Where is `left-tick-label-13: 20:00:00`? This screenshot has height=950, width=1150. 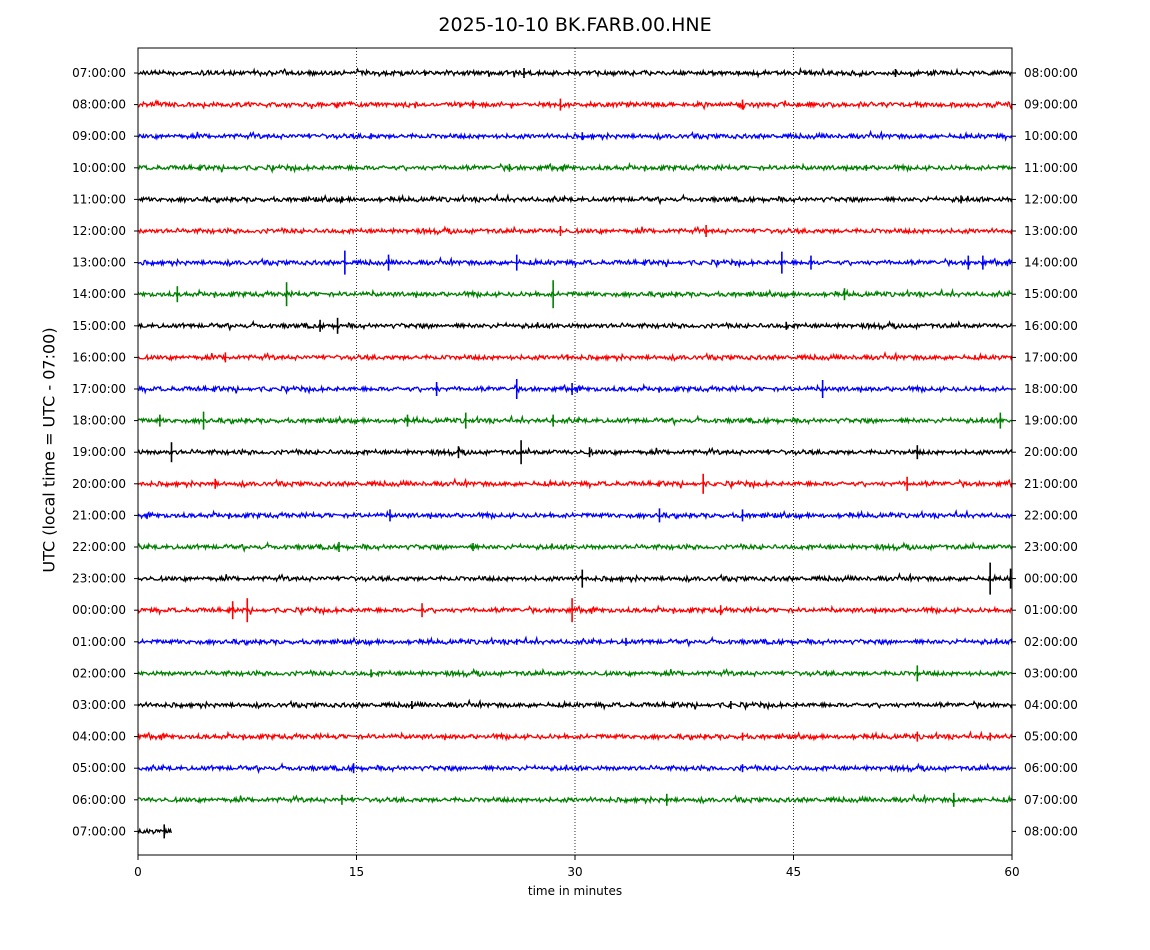
left-tick-label-13: 20:00:00 is located at coordinates (99, 484).